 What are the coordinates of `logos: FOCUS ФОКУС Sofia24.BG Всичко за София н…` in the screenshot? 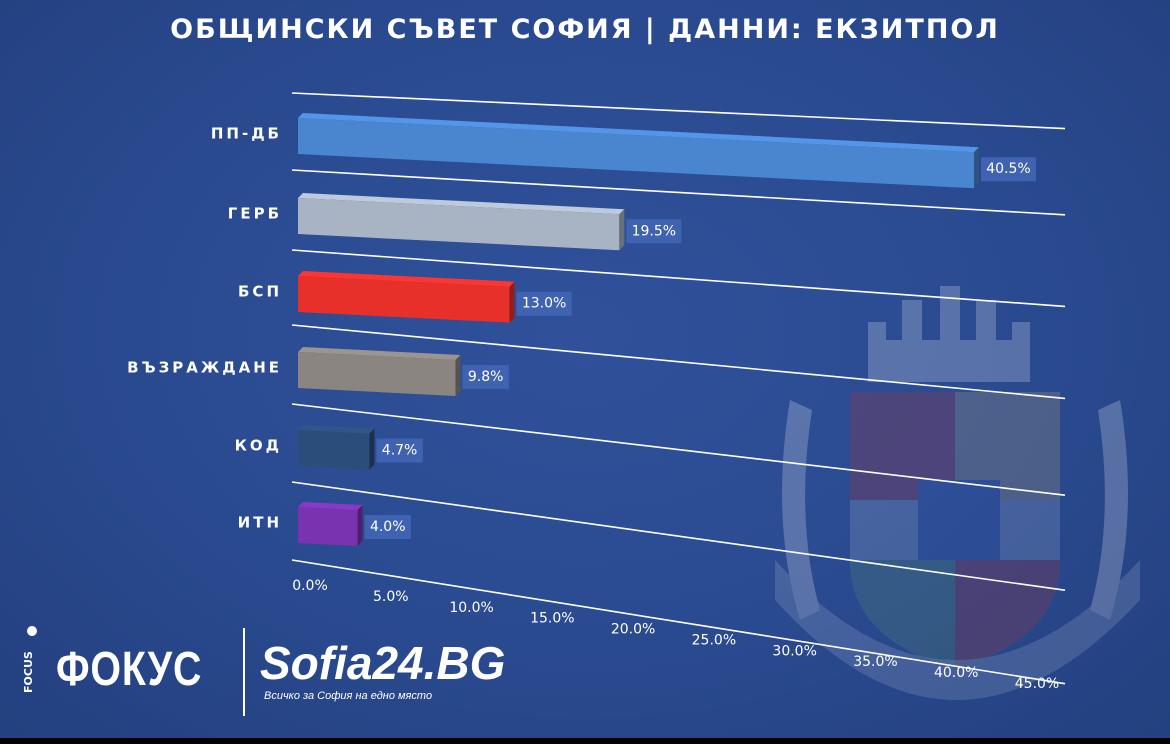 It's located at (282, 672).